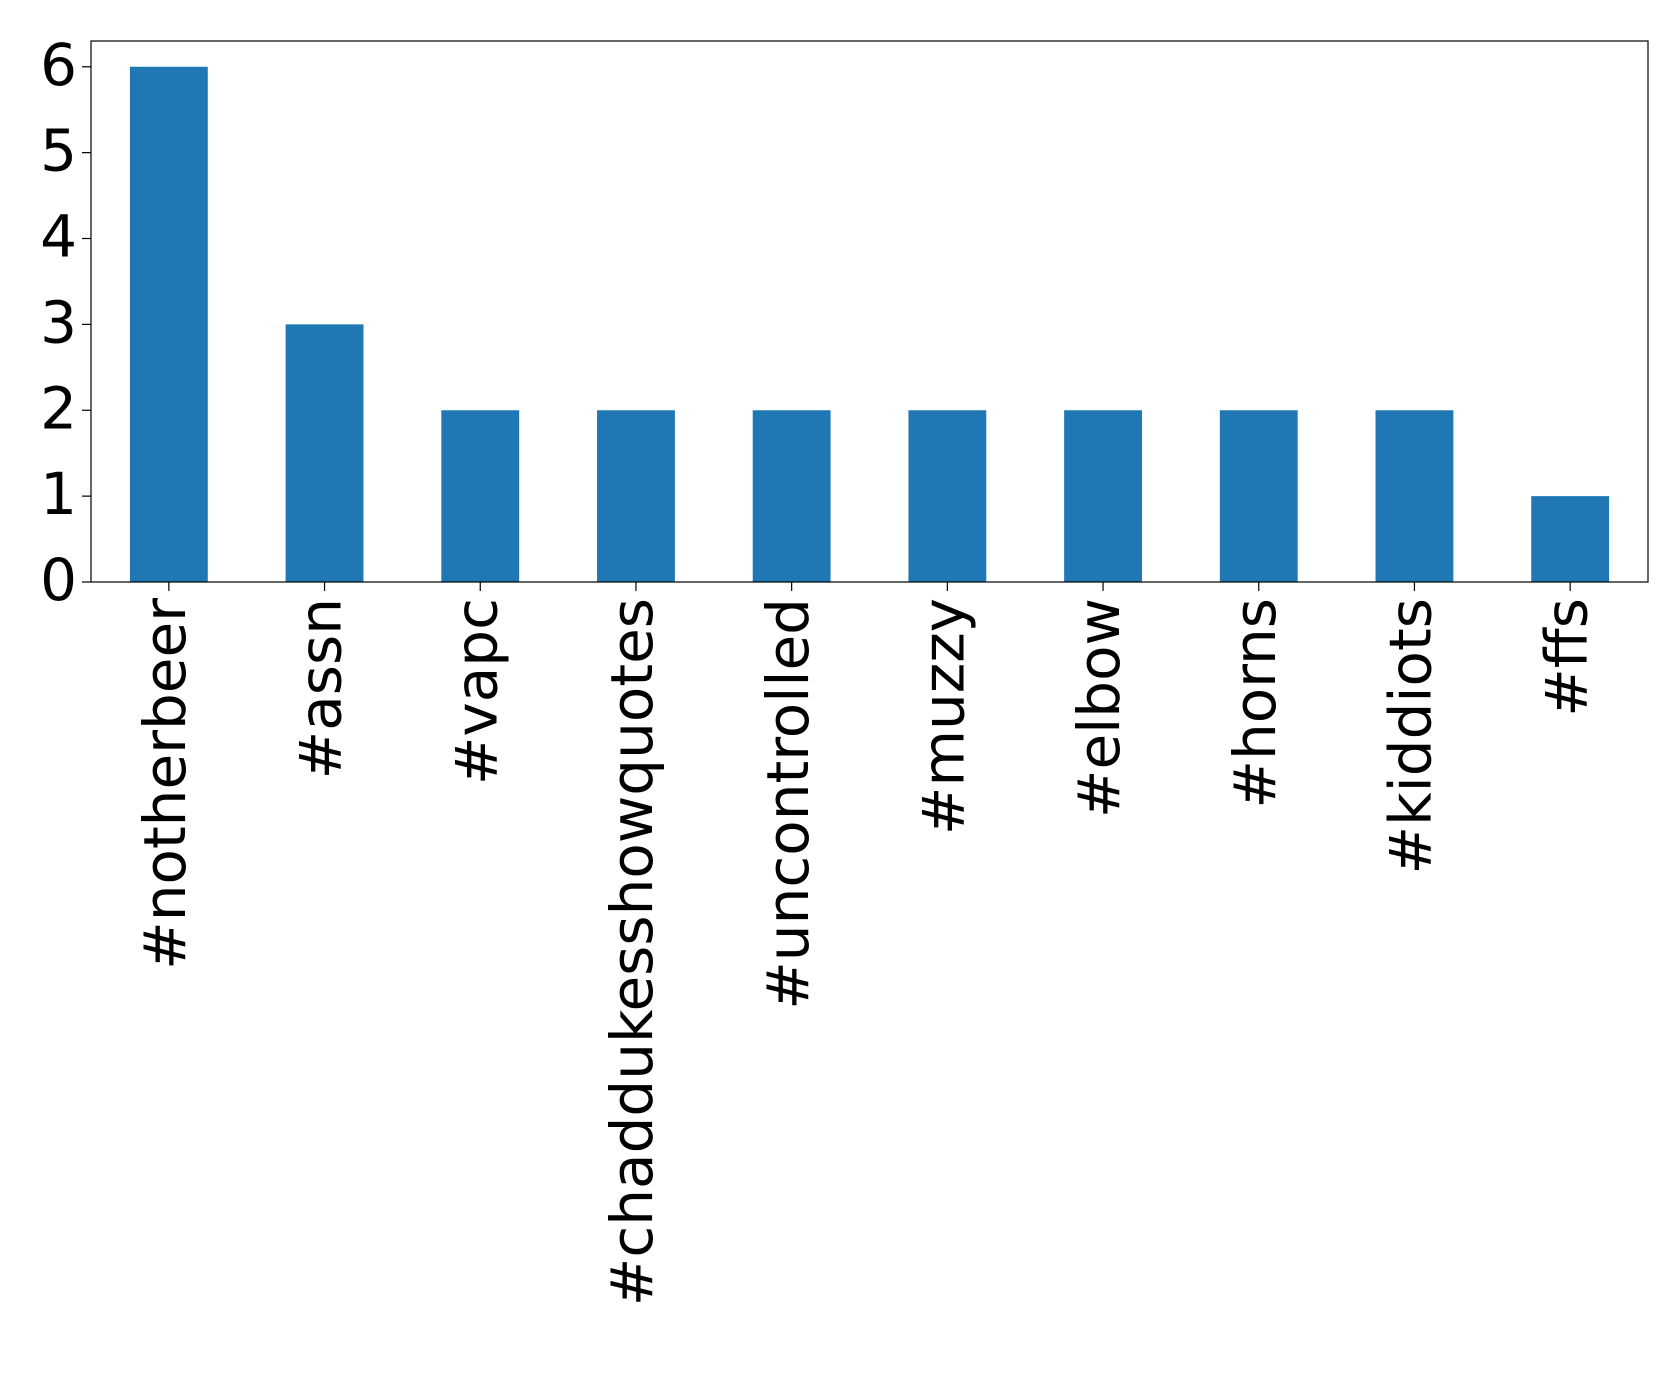  Describe the element at coordinates (165, 784) in the screenshot. I see `x-tick-label: #notherbeer` at that location.